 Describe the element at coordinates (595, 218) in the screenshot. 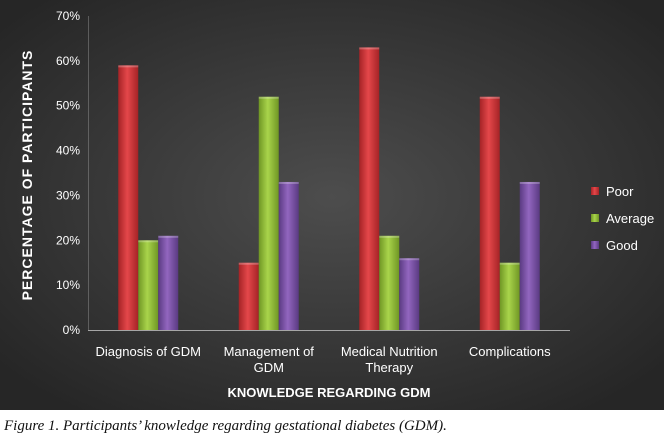

I see `legend-swatch-average` at that location.